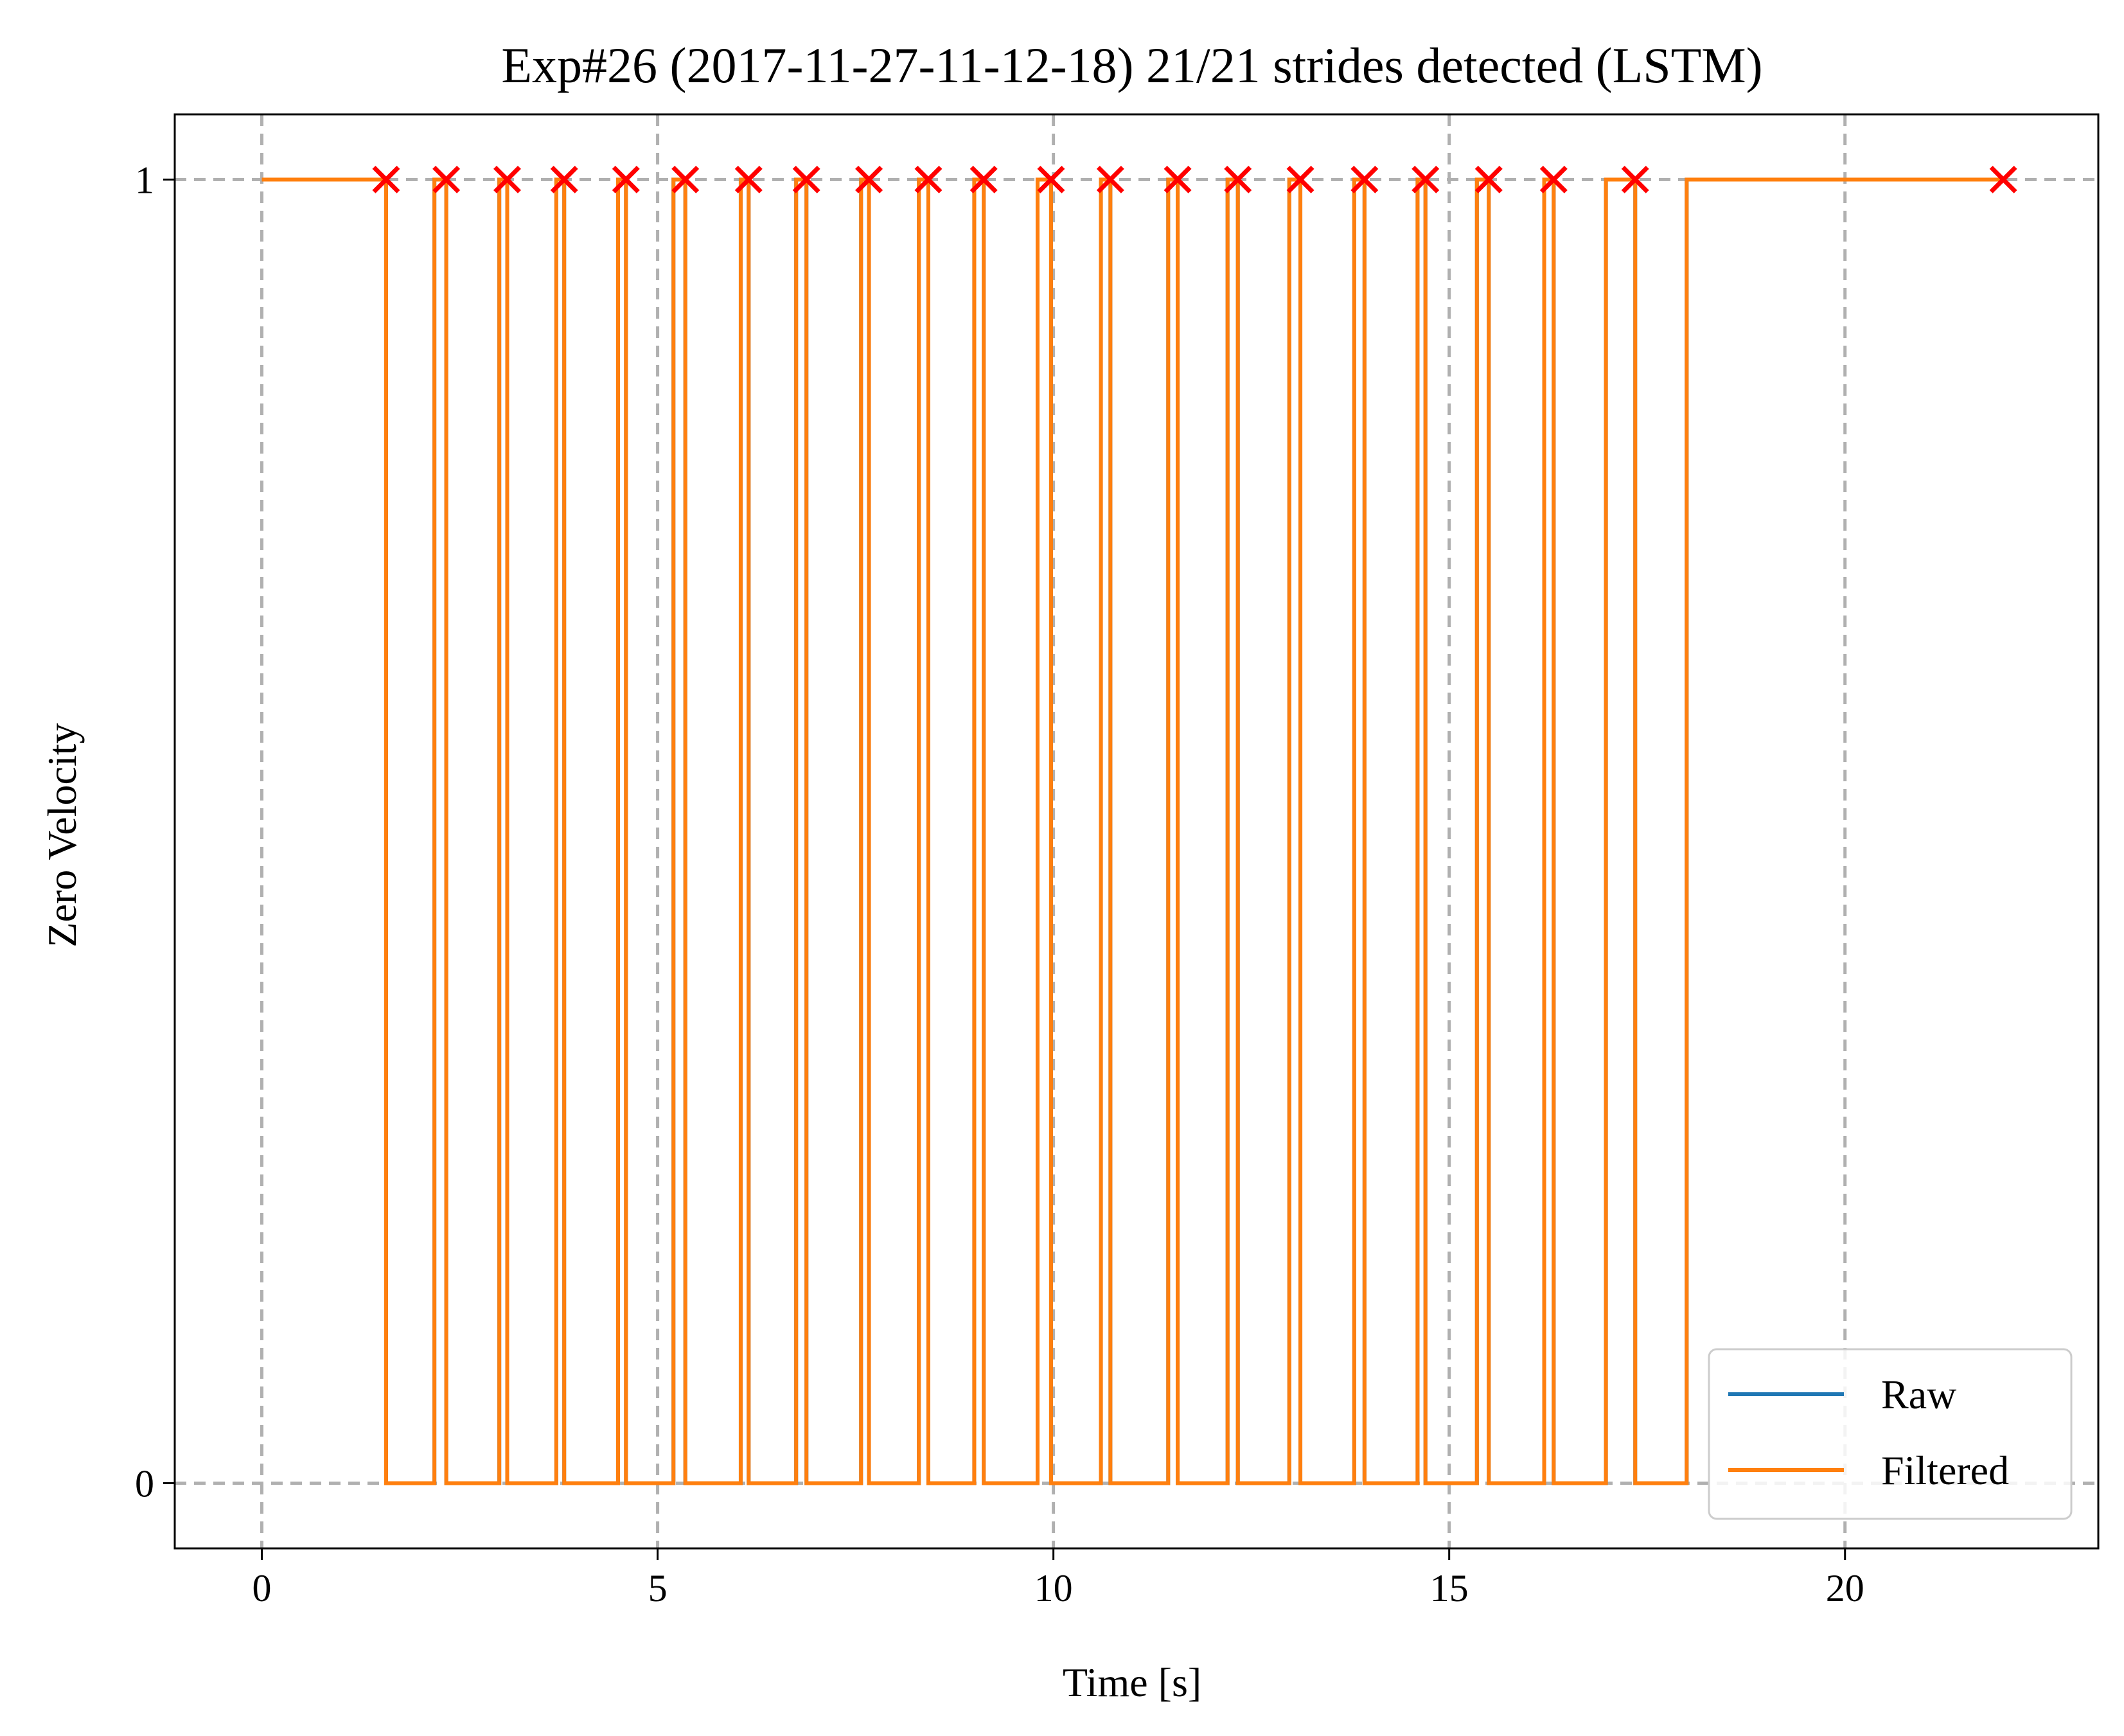 This screenshot has height=1736, width=2124. What do you see at coordinates (62, 835) in the screenshot?
I see `y-axis-label: Zero Velocity` at bounding box center [62, 835].